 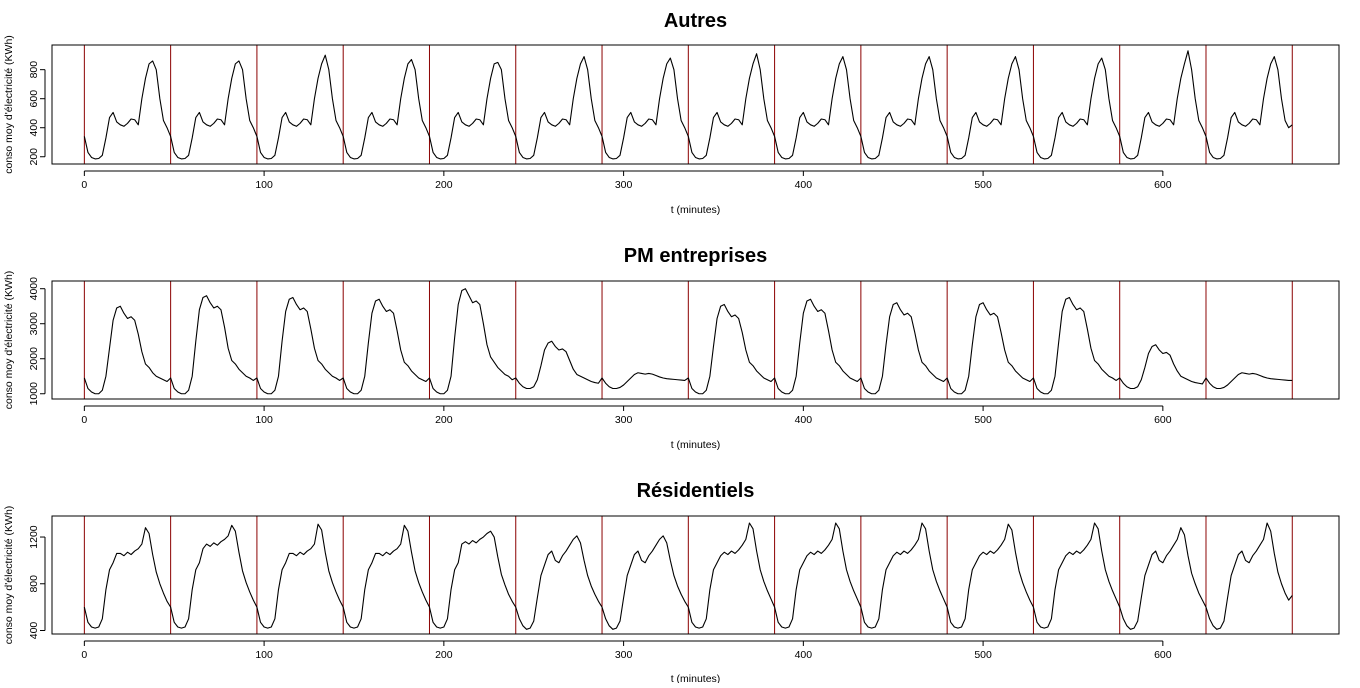 What do you see at coordinates (34, 157) in the screenshot?
I see `y-tick-label: 200` at bounding box center [34, 157].